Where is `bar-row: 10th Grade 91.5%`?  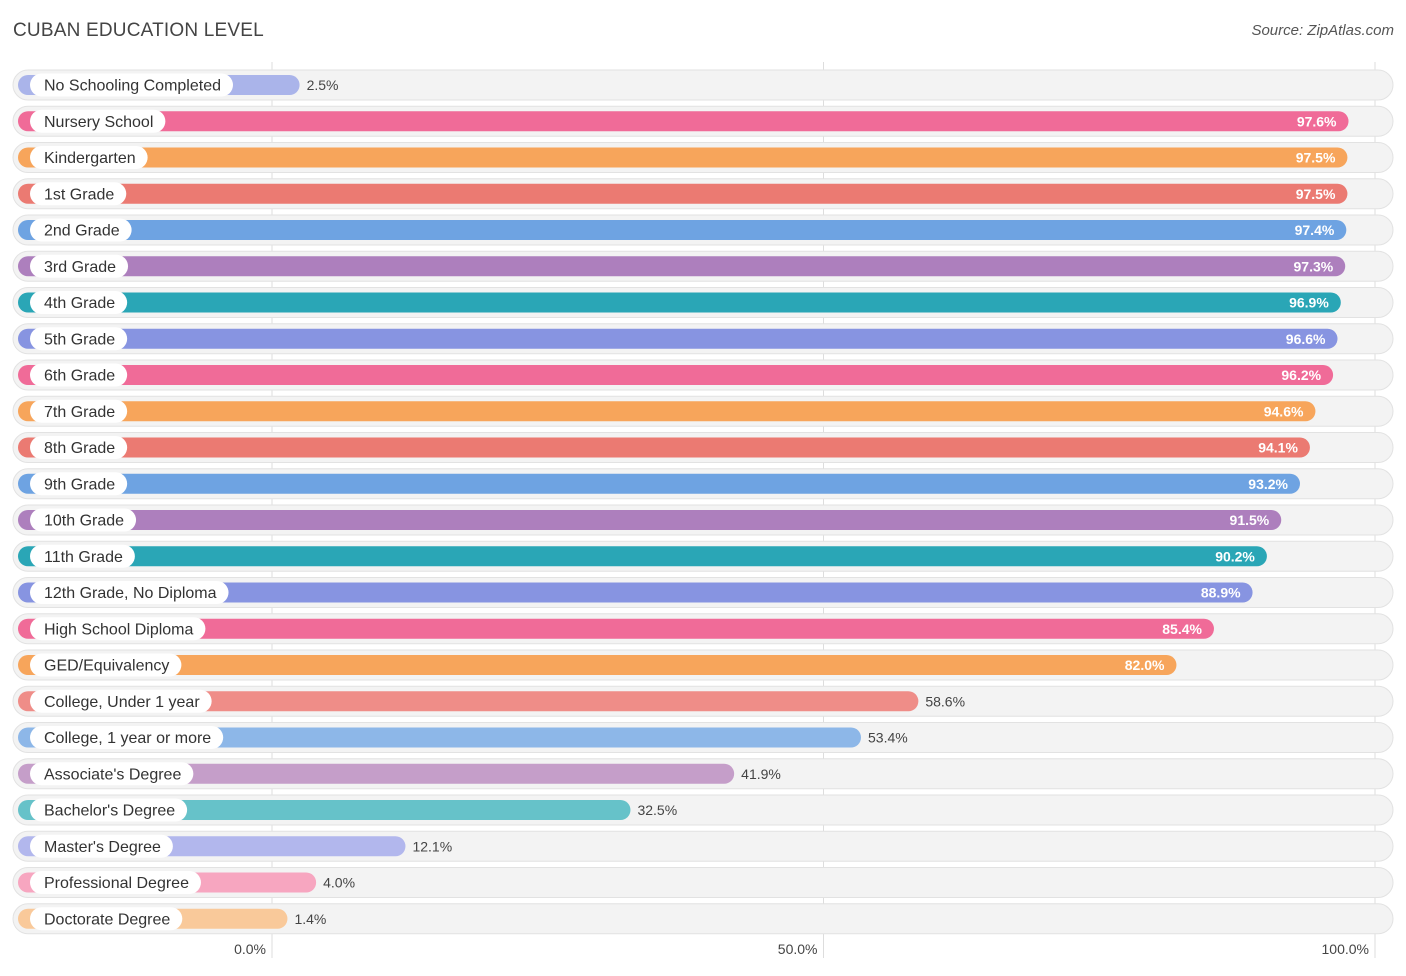
bar-row: 10th Grade 91.5% is located at coordinates (703, 520).